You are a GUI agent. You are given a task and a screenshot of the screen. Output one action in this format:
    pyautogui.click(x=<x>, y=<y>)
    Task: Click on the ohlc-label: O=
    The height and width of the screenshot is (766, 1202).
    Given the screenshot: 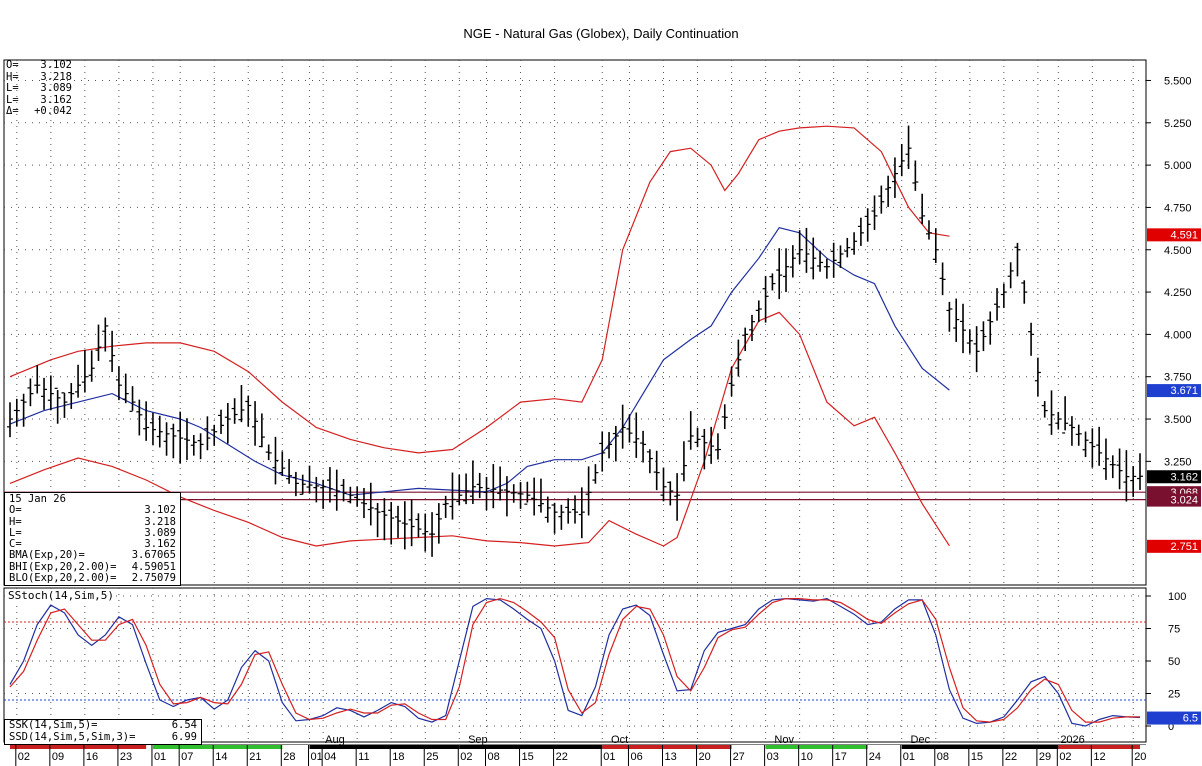 What is the action you would take?
    pyautogui.click(x=12, y=65)
    